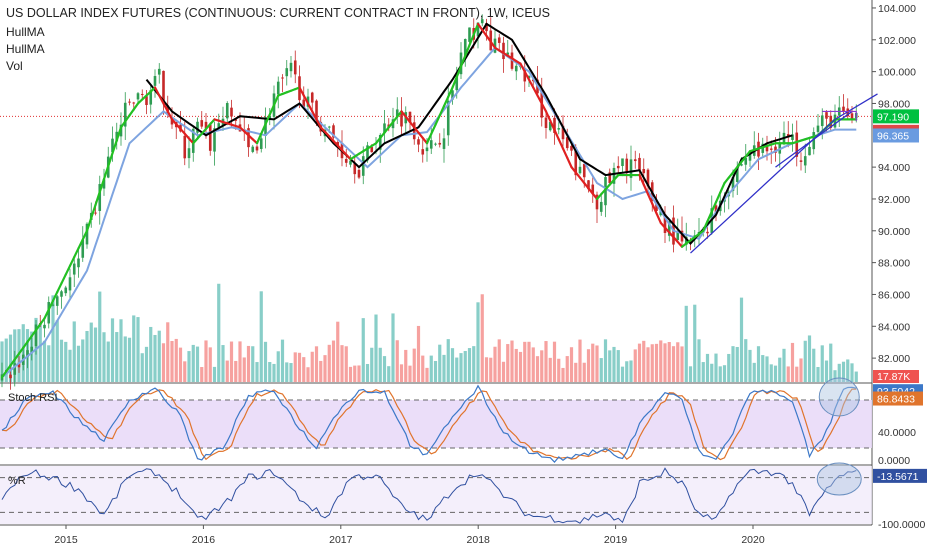 The image size is (932, 550). What do you see at coordinates (893, 136) in the screenshot?
I see `price-badge-text: 96.365` at bounding box center [893, 136].